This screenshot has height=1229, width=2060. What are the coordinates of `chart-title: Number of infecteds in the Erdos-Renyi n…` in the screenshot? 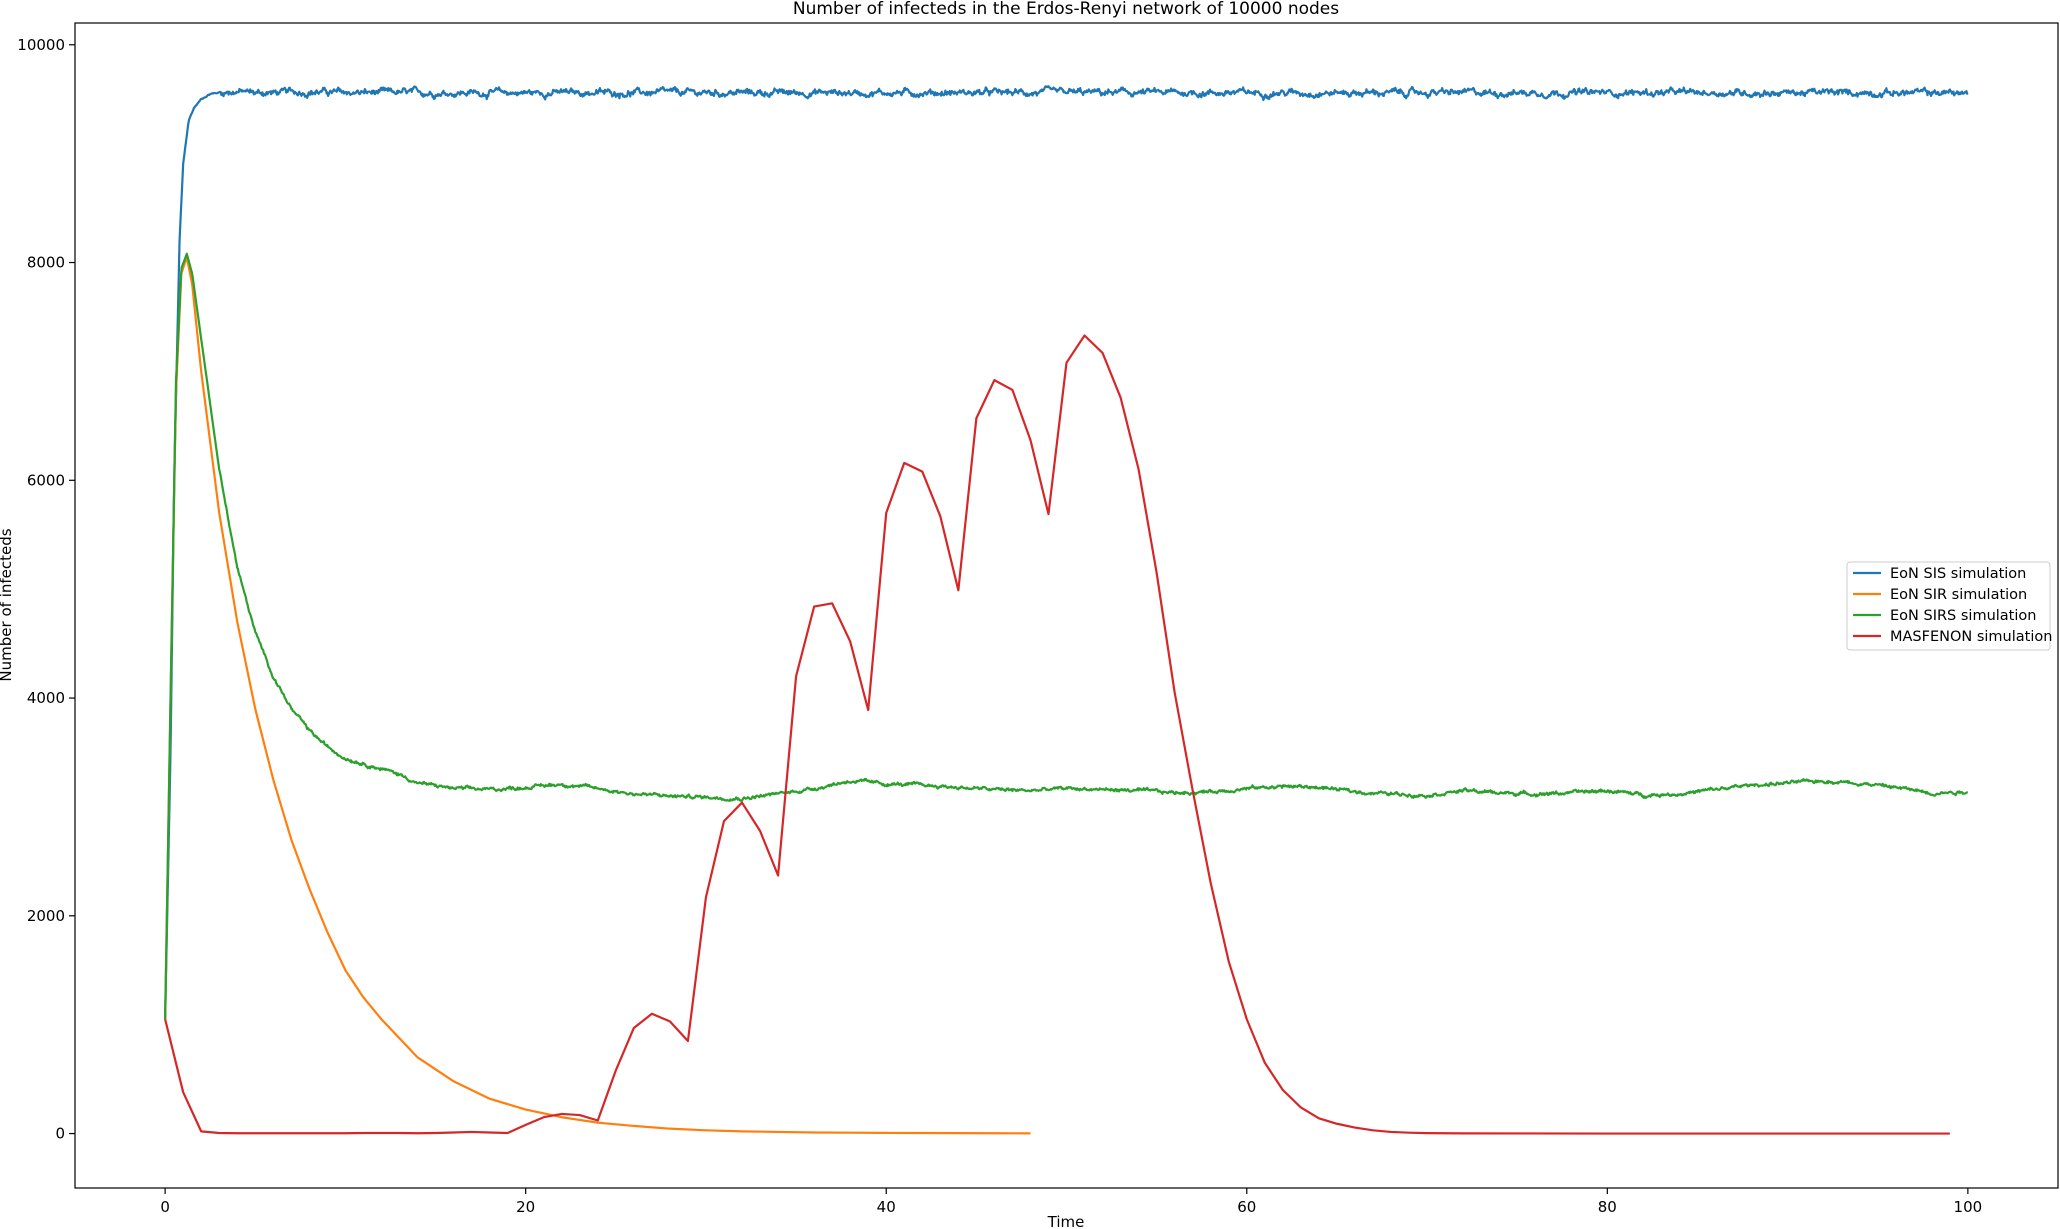 It's located at (1066, 9).